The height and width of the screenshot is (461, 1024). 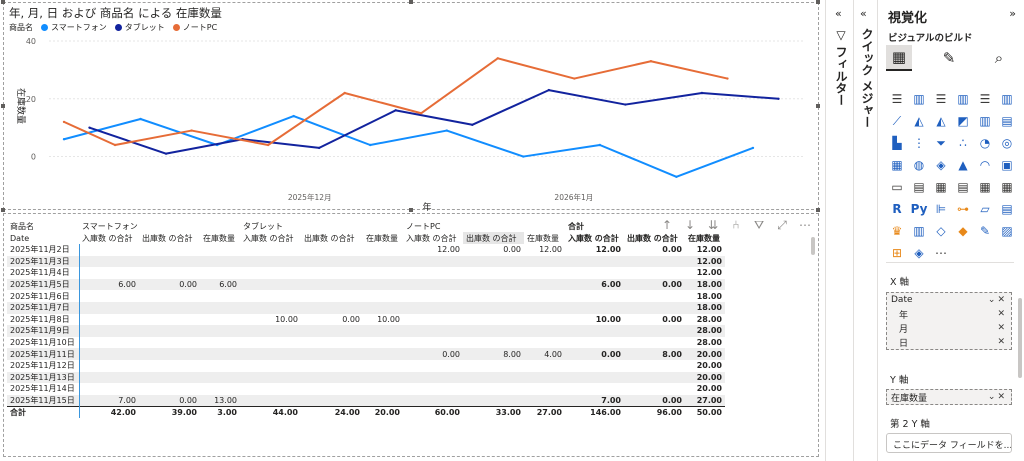 I want to click on scatter-chart-icon: ⋮, so click(x=919, y=143).